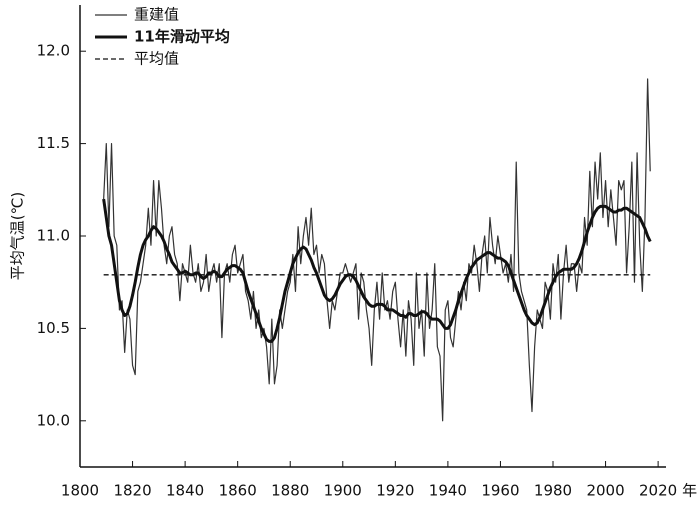  What do you see at coordinates (448, 491) in the screenshot?
I see `x-tick-label: 1940` at bounding box center [448, 491].